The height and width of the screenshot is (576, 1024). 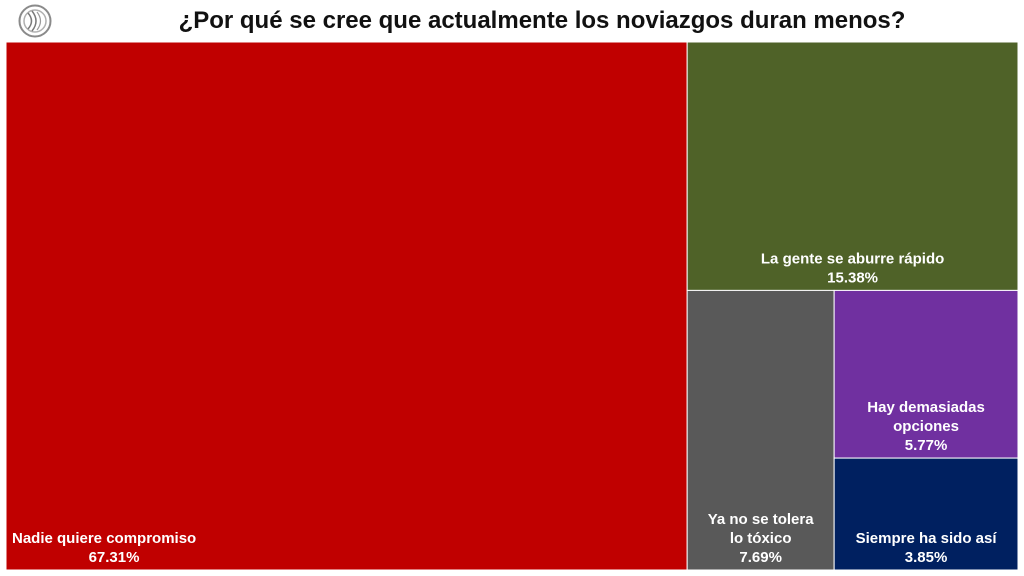 What do you see at coordinates (852, 277) in the screenshot?
I see `treemap-tile-value: 15.38%` at bounding box center [852, 277].